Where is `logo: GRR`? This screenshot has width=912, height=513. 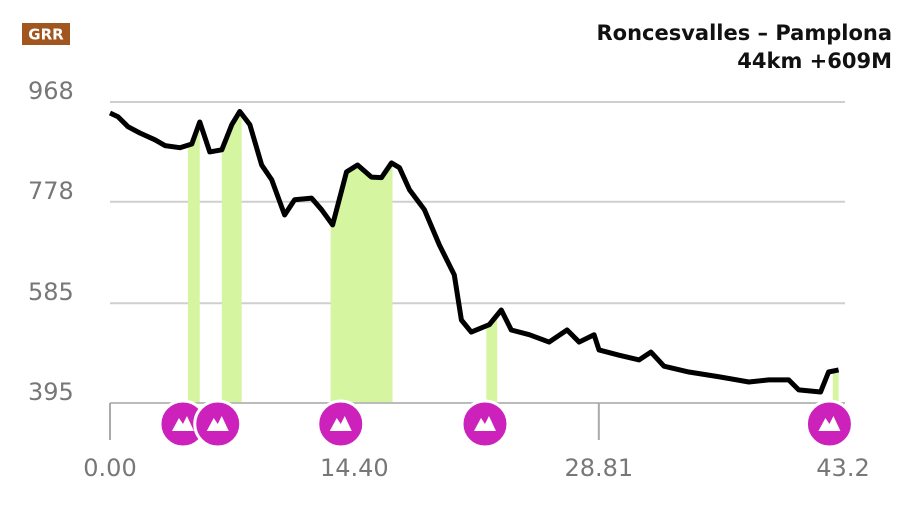 logo: GRR is located at coordinates (46, 34).